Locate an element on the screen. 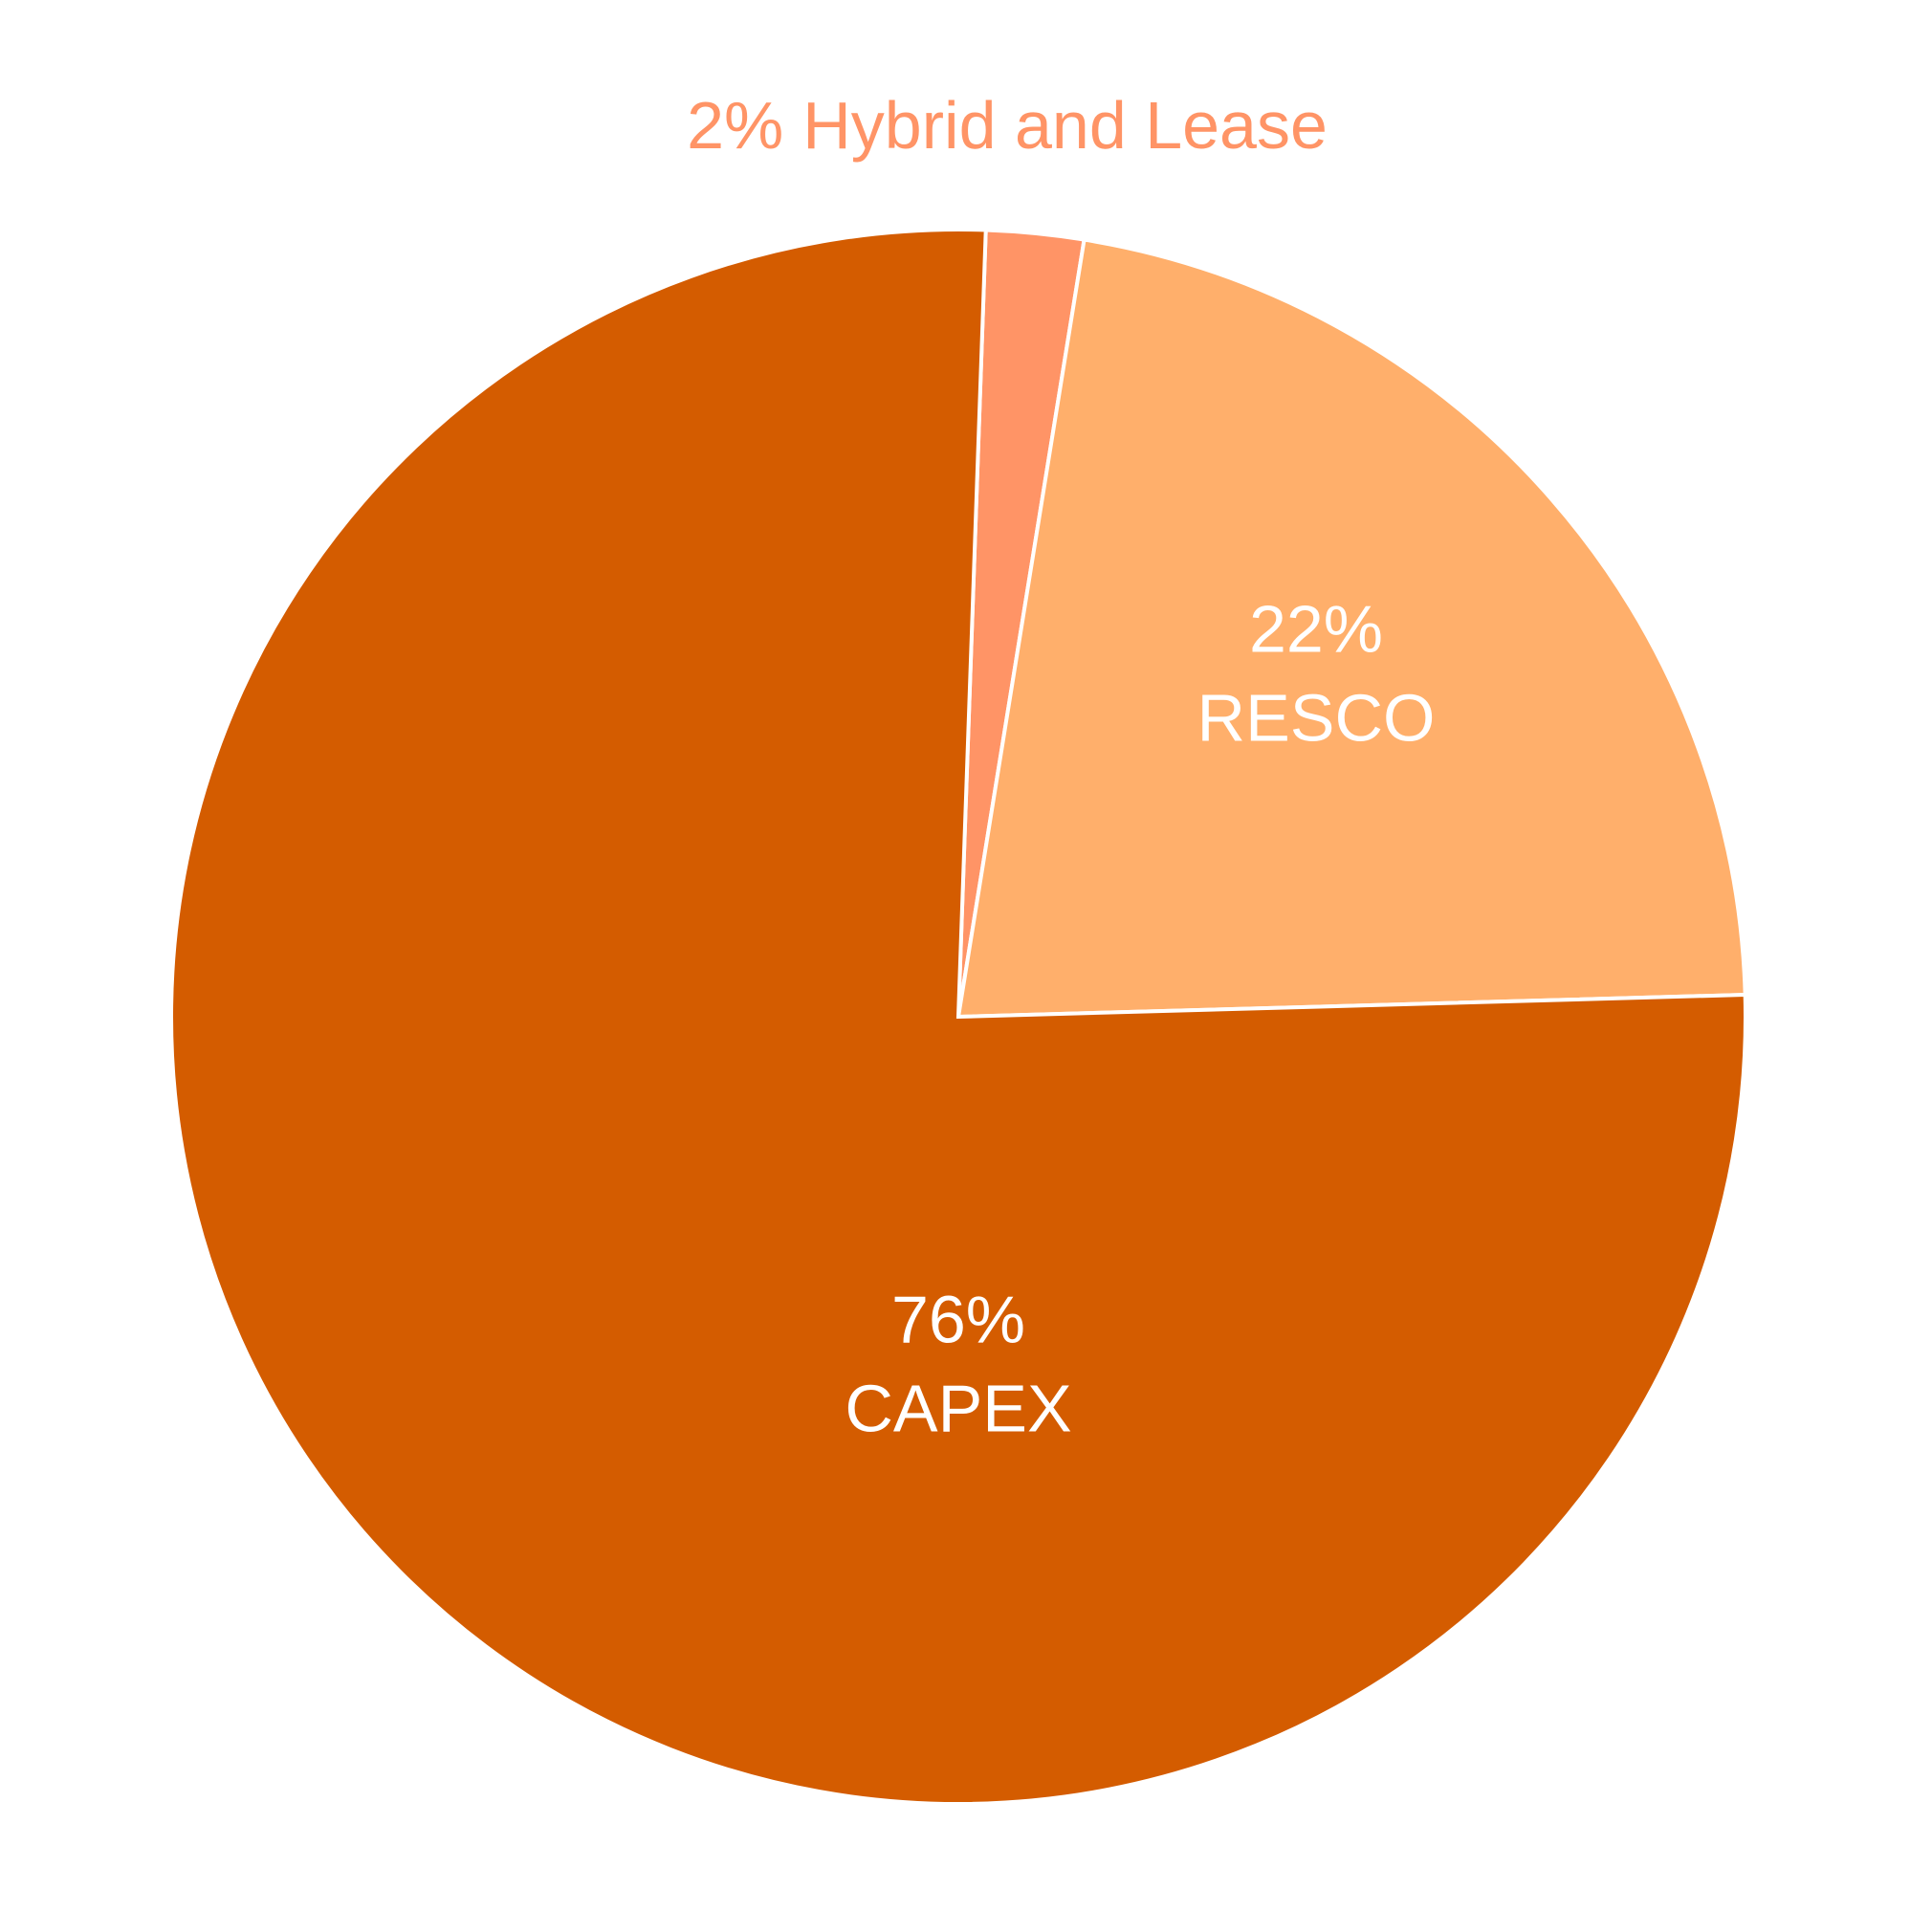 The image size is (1932, 1912). value-label: 22% is located at coordinates (1316, 628).